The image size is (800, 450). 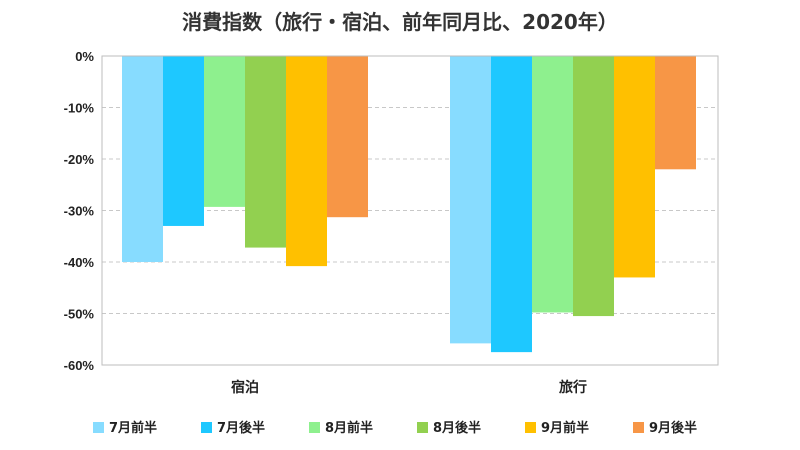 I want to click on legend-label: 8月前半, so click(x=349, y=428).